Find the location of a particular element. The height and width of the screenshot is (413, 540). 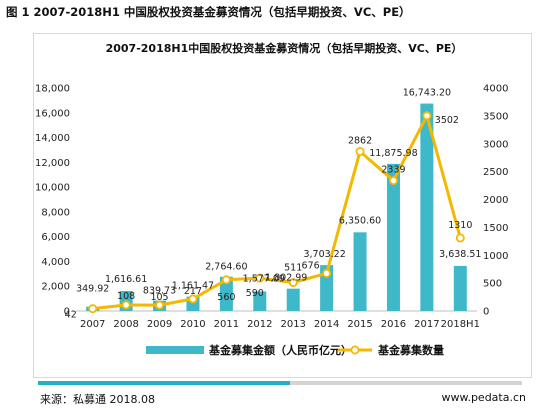

x-tick-label: 2012 is located at coordinates (259, 324).